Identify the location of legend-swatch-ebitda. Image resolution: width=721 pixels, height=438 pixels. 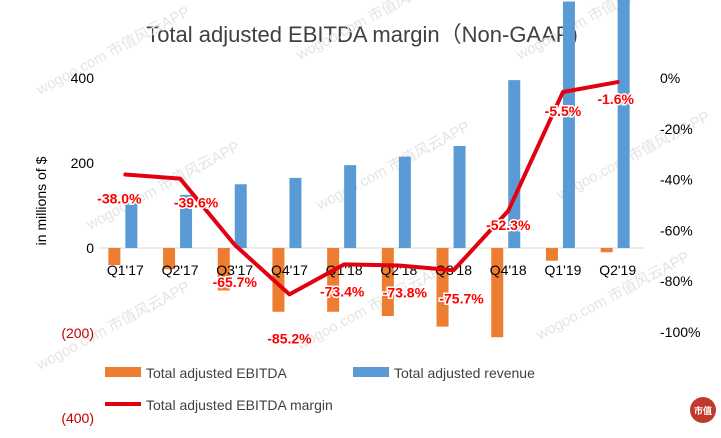
(123, 372).